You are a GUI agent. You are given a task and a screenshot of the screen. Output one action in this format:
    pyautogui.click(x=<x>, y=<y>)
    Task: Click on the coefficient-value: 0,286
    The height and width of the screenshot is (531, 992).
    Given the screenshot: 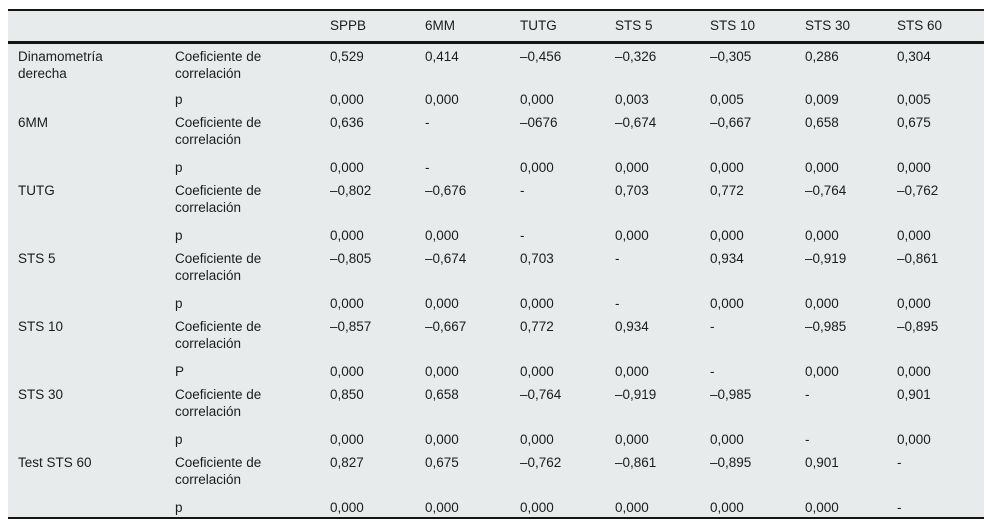 What is the action you would take?
    pyautogui.click(x=822, y=56)
    